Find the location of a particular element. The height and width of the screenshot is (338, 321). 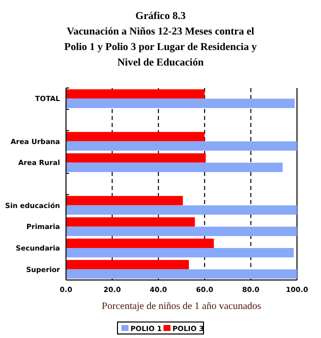

x-axis-title: Porcentaje de niños de 1 año vacunados is located at coordinates (182, 306).